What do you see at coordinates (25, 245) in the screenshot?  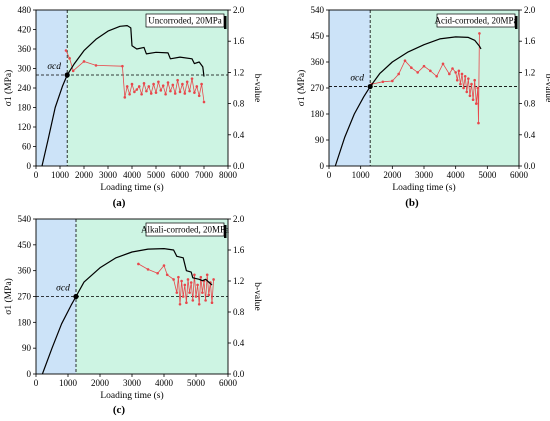 I see `y-left-tick-label: 450` at bounding box center [25, 245].